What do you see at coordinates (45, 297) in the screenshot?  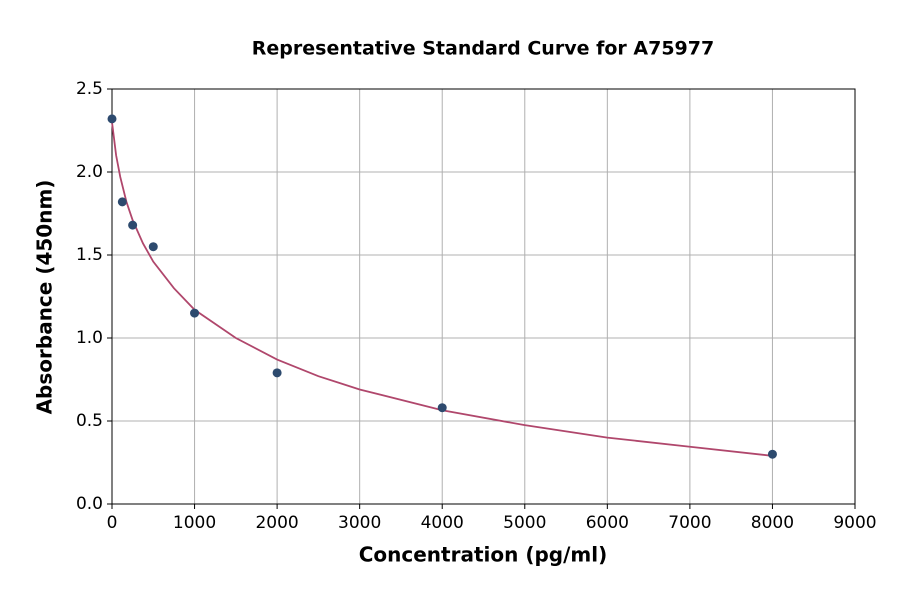 I see `y-axis-label: Absorbance (450nm)` at bounding box center [45, 297].